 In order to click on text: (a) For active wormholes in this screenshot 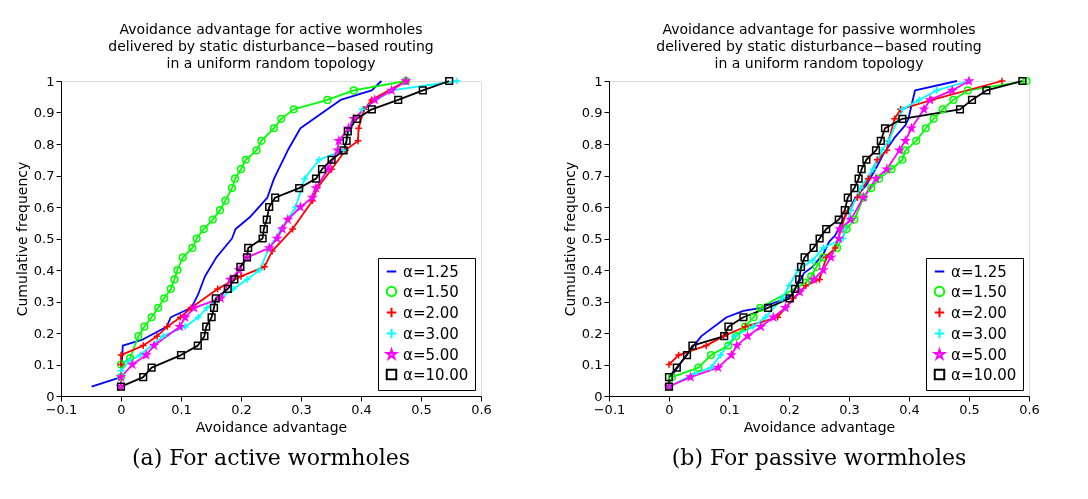, I will do `click(271, 457)`.